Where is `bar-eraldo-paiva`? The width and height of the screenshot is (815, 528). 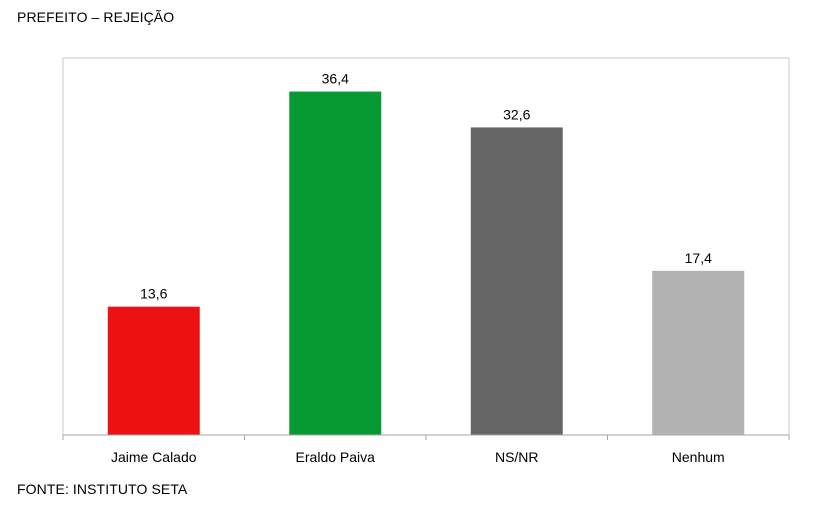
bar-eraldo-paiva is located at coordinates (335, 263).